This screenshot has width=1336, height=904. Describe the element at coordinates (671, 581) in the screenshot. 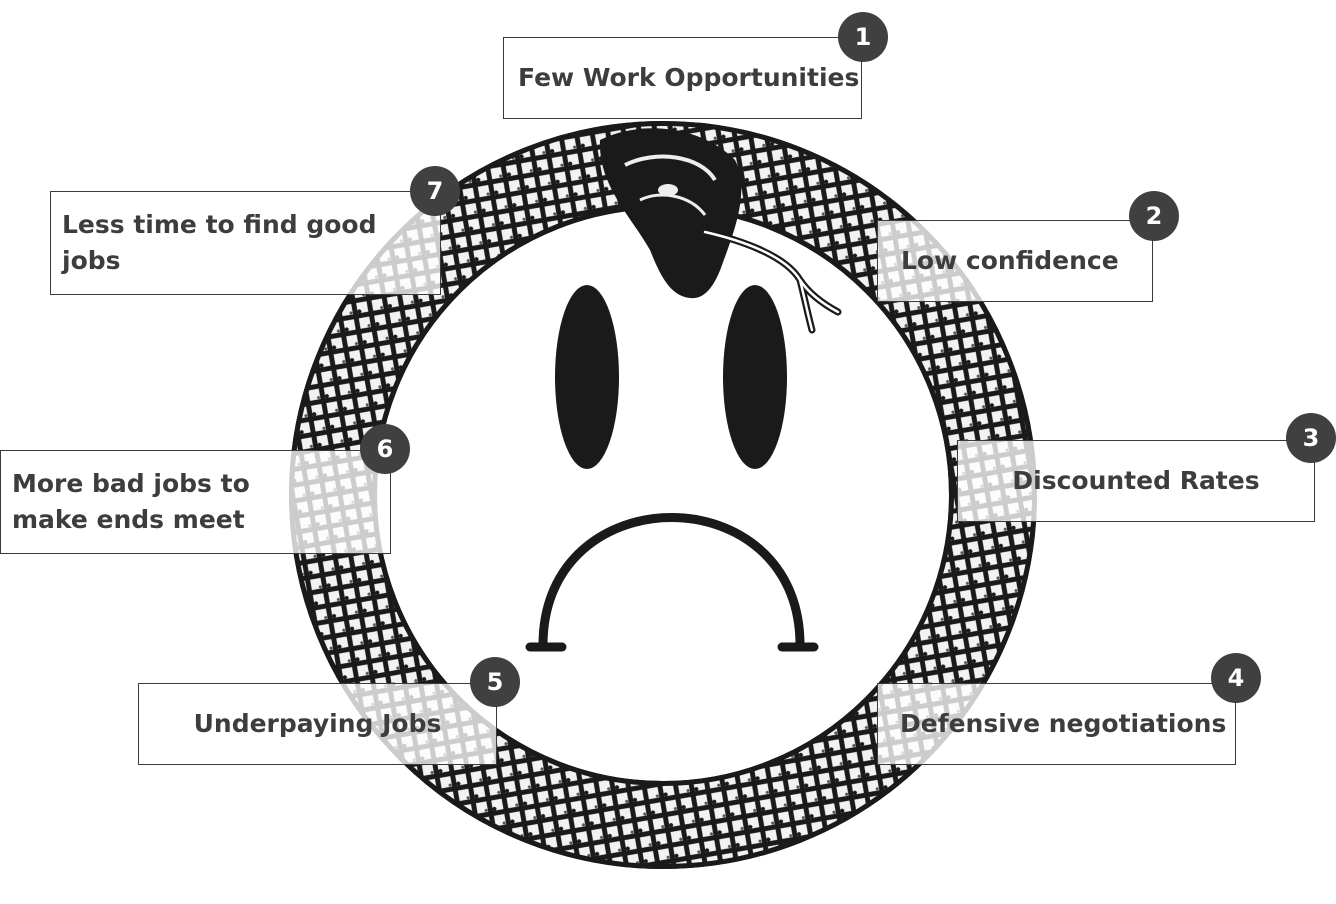

I see `frown-mouth` at that location.